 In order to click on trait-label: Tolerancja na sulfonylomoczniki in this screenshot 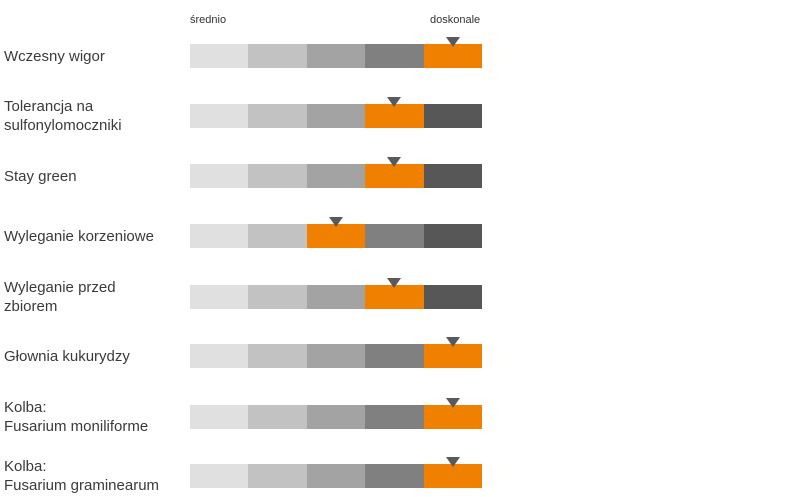, I will do `click(94, 116)`.